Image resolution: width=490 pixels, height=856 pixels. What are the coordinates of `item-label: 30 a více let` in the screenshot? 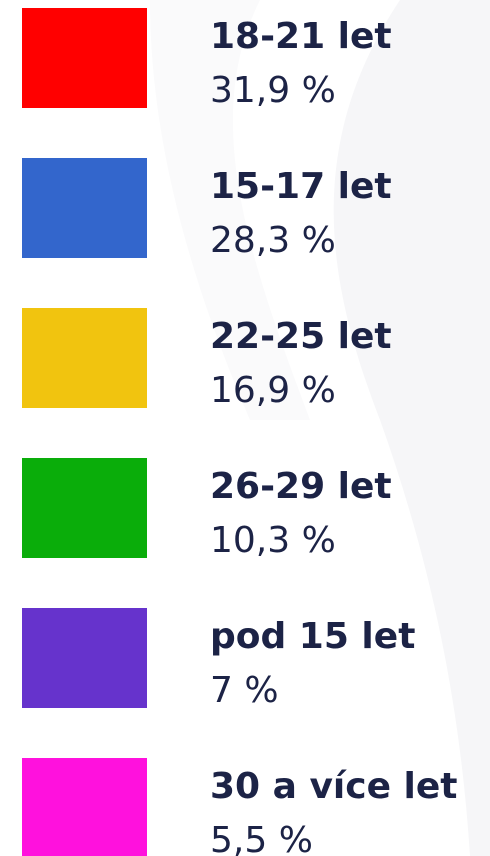 It's located at (334, 786).